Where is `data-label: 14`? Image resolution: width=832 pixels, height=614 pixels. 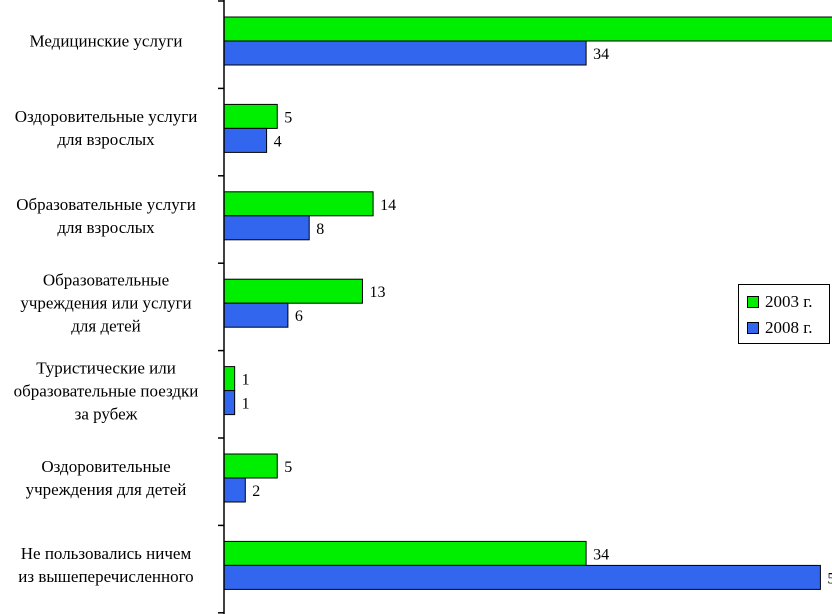 data-label: 14 is located at coordinates (388, 205).